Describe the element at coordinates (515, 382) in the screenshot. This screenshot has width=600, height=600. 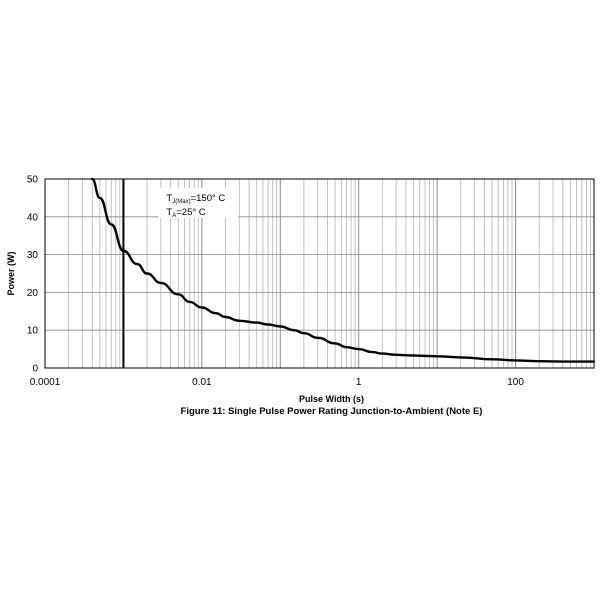
I see `x-tick-label: 100` at that location.